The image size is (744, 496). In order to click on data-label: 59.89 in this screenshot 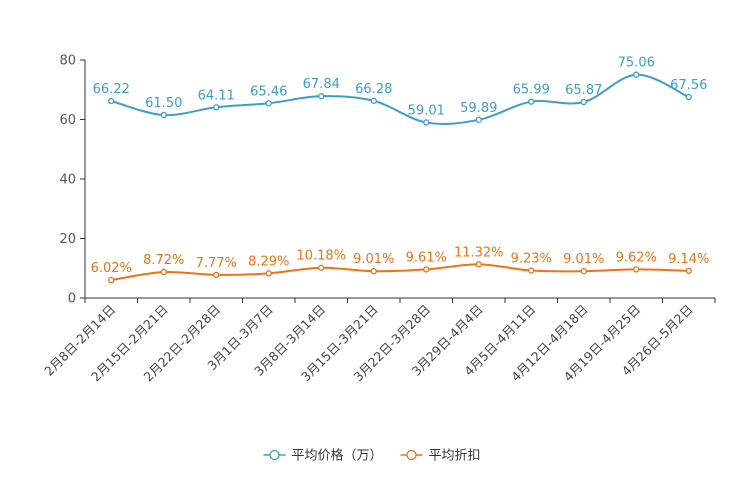, I will do `click(478, 108)`.